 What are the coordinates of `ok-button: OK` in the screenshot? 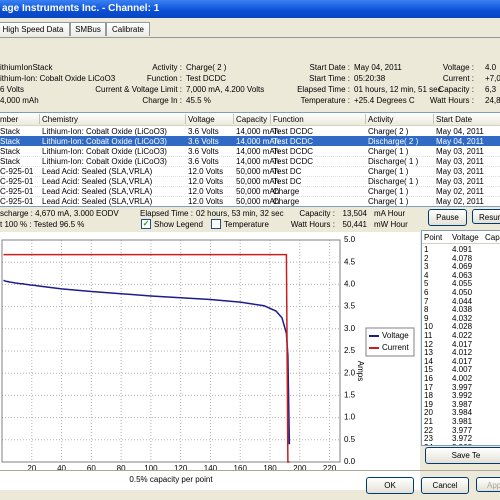 It's located at (390, 485).